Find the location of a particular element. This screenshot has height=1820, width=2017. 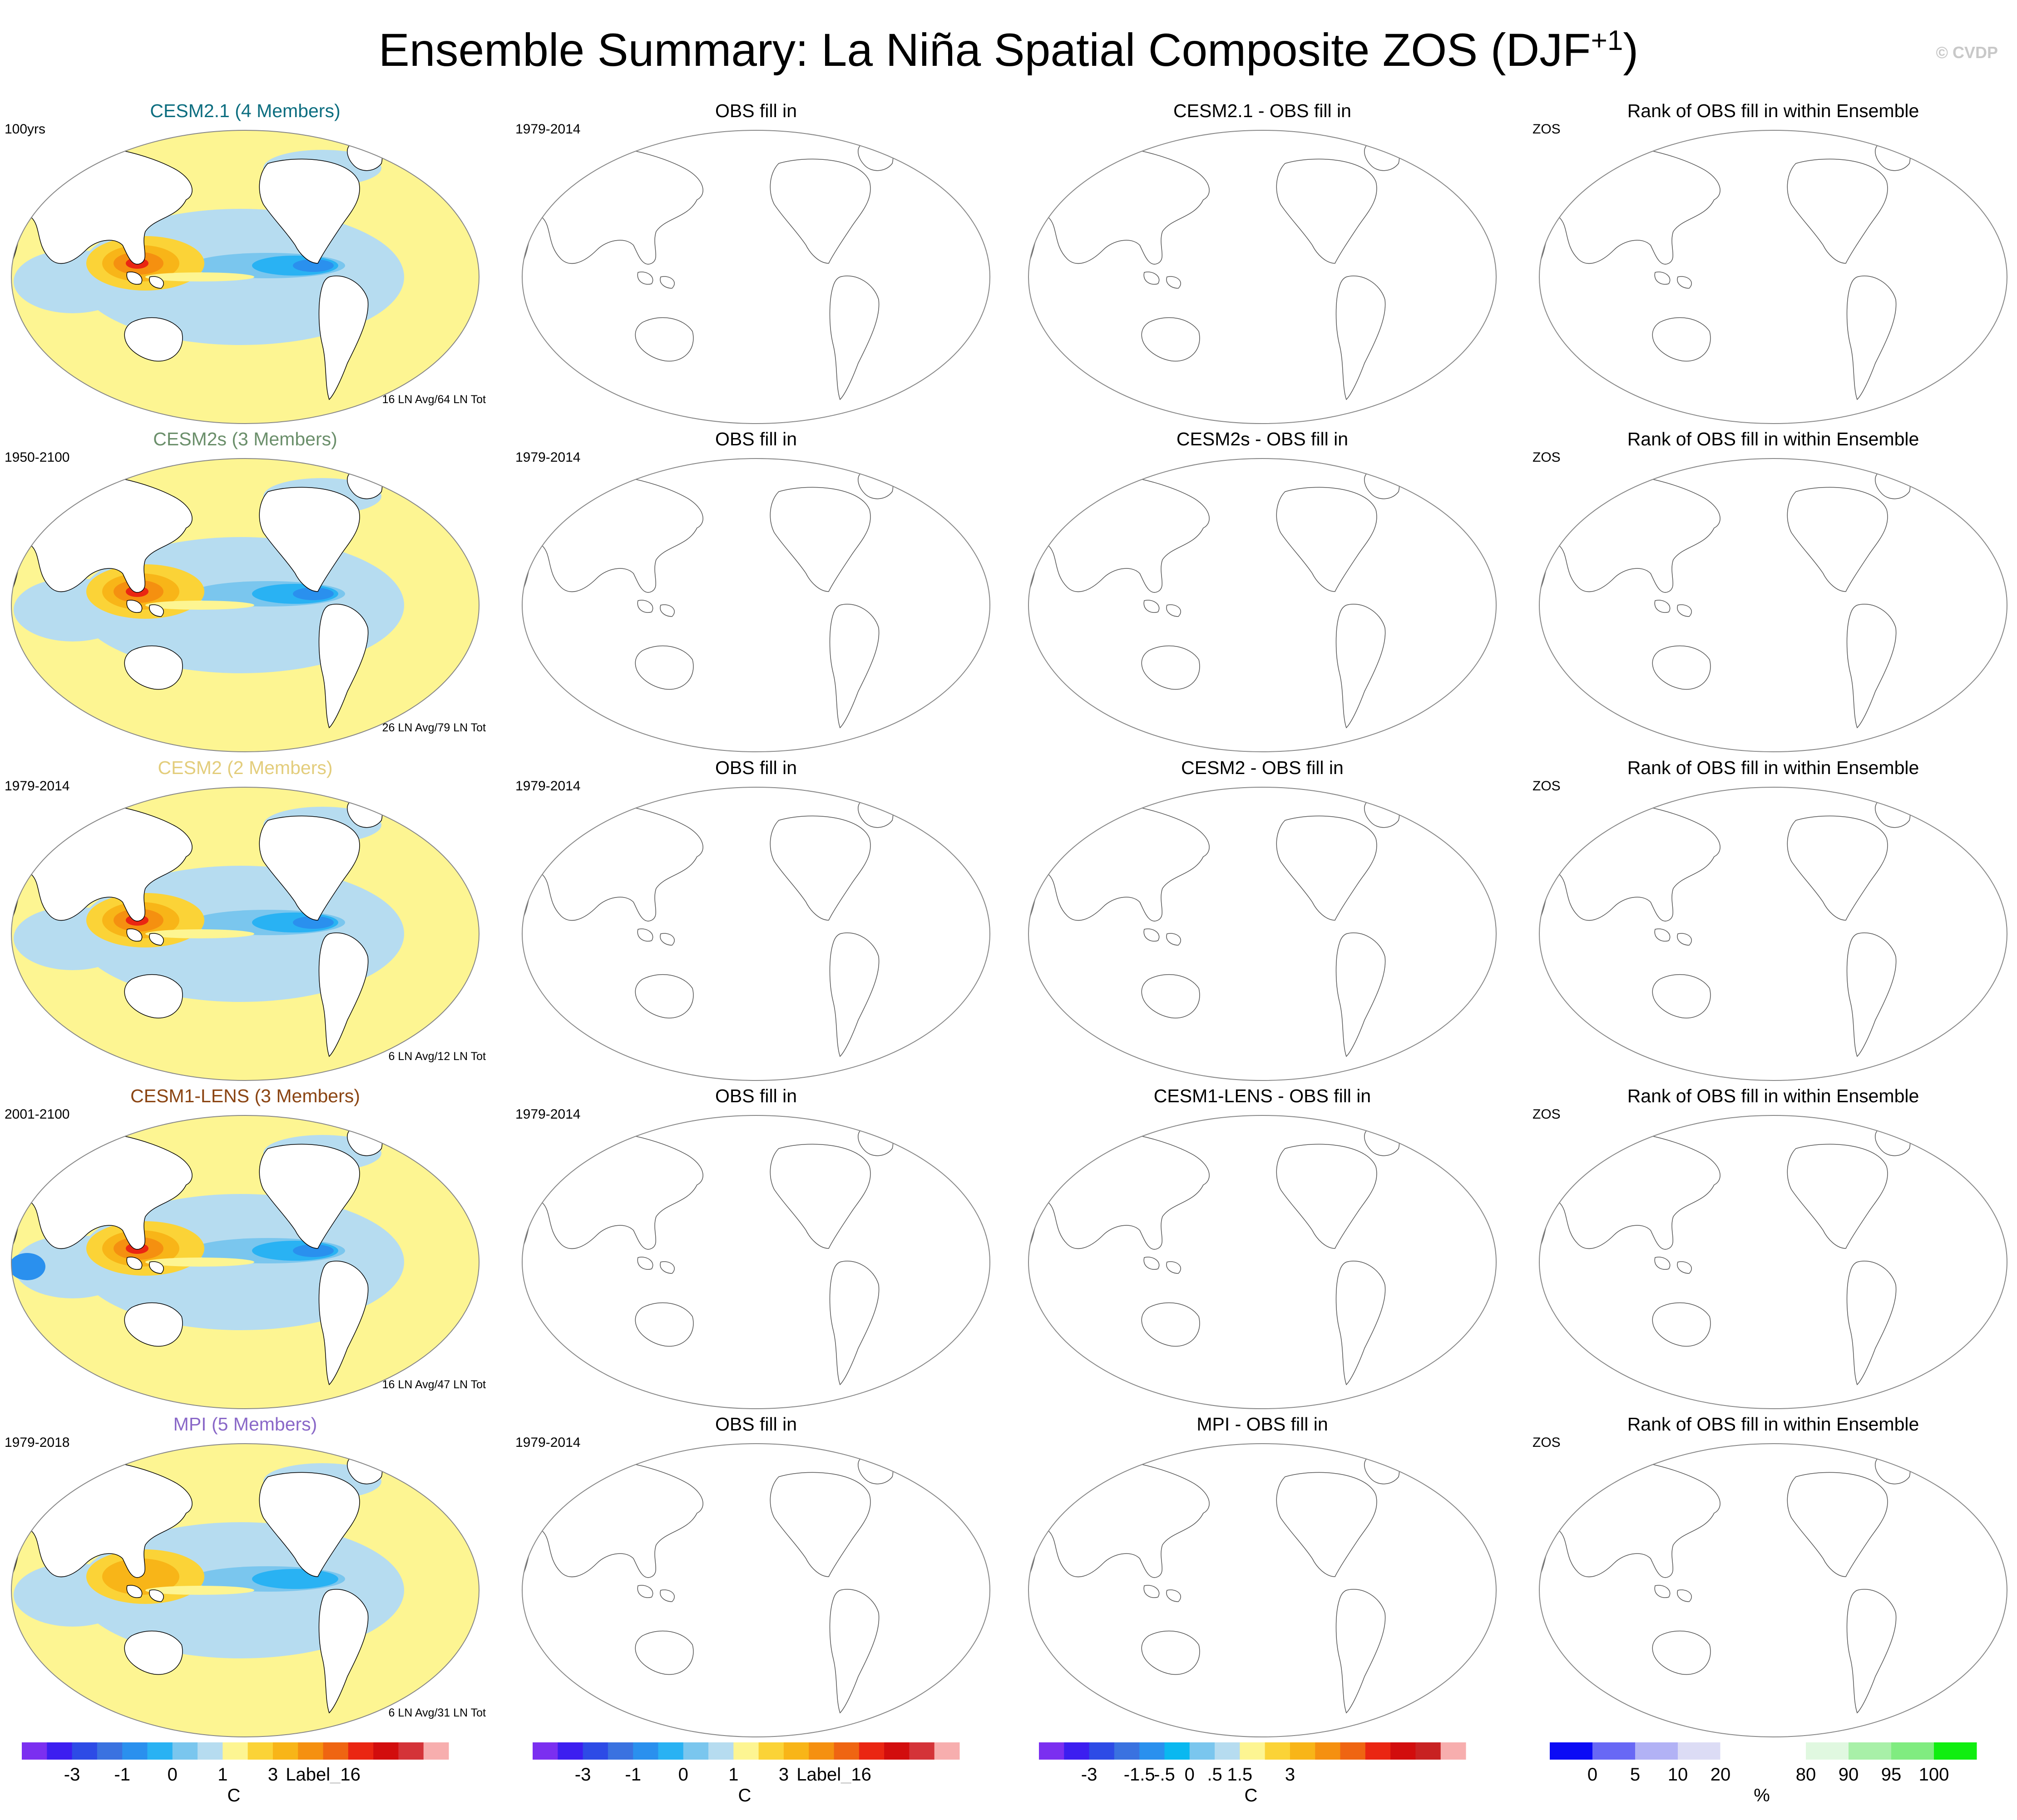

colorbar-tick-label: 20 is located at coordinates (1721, 1774).